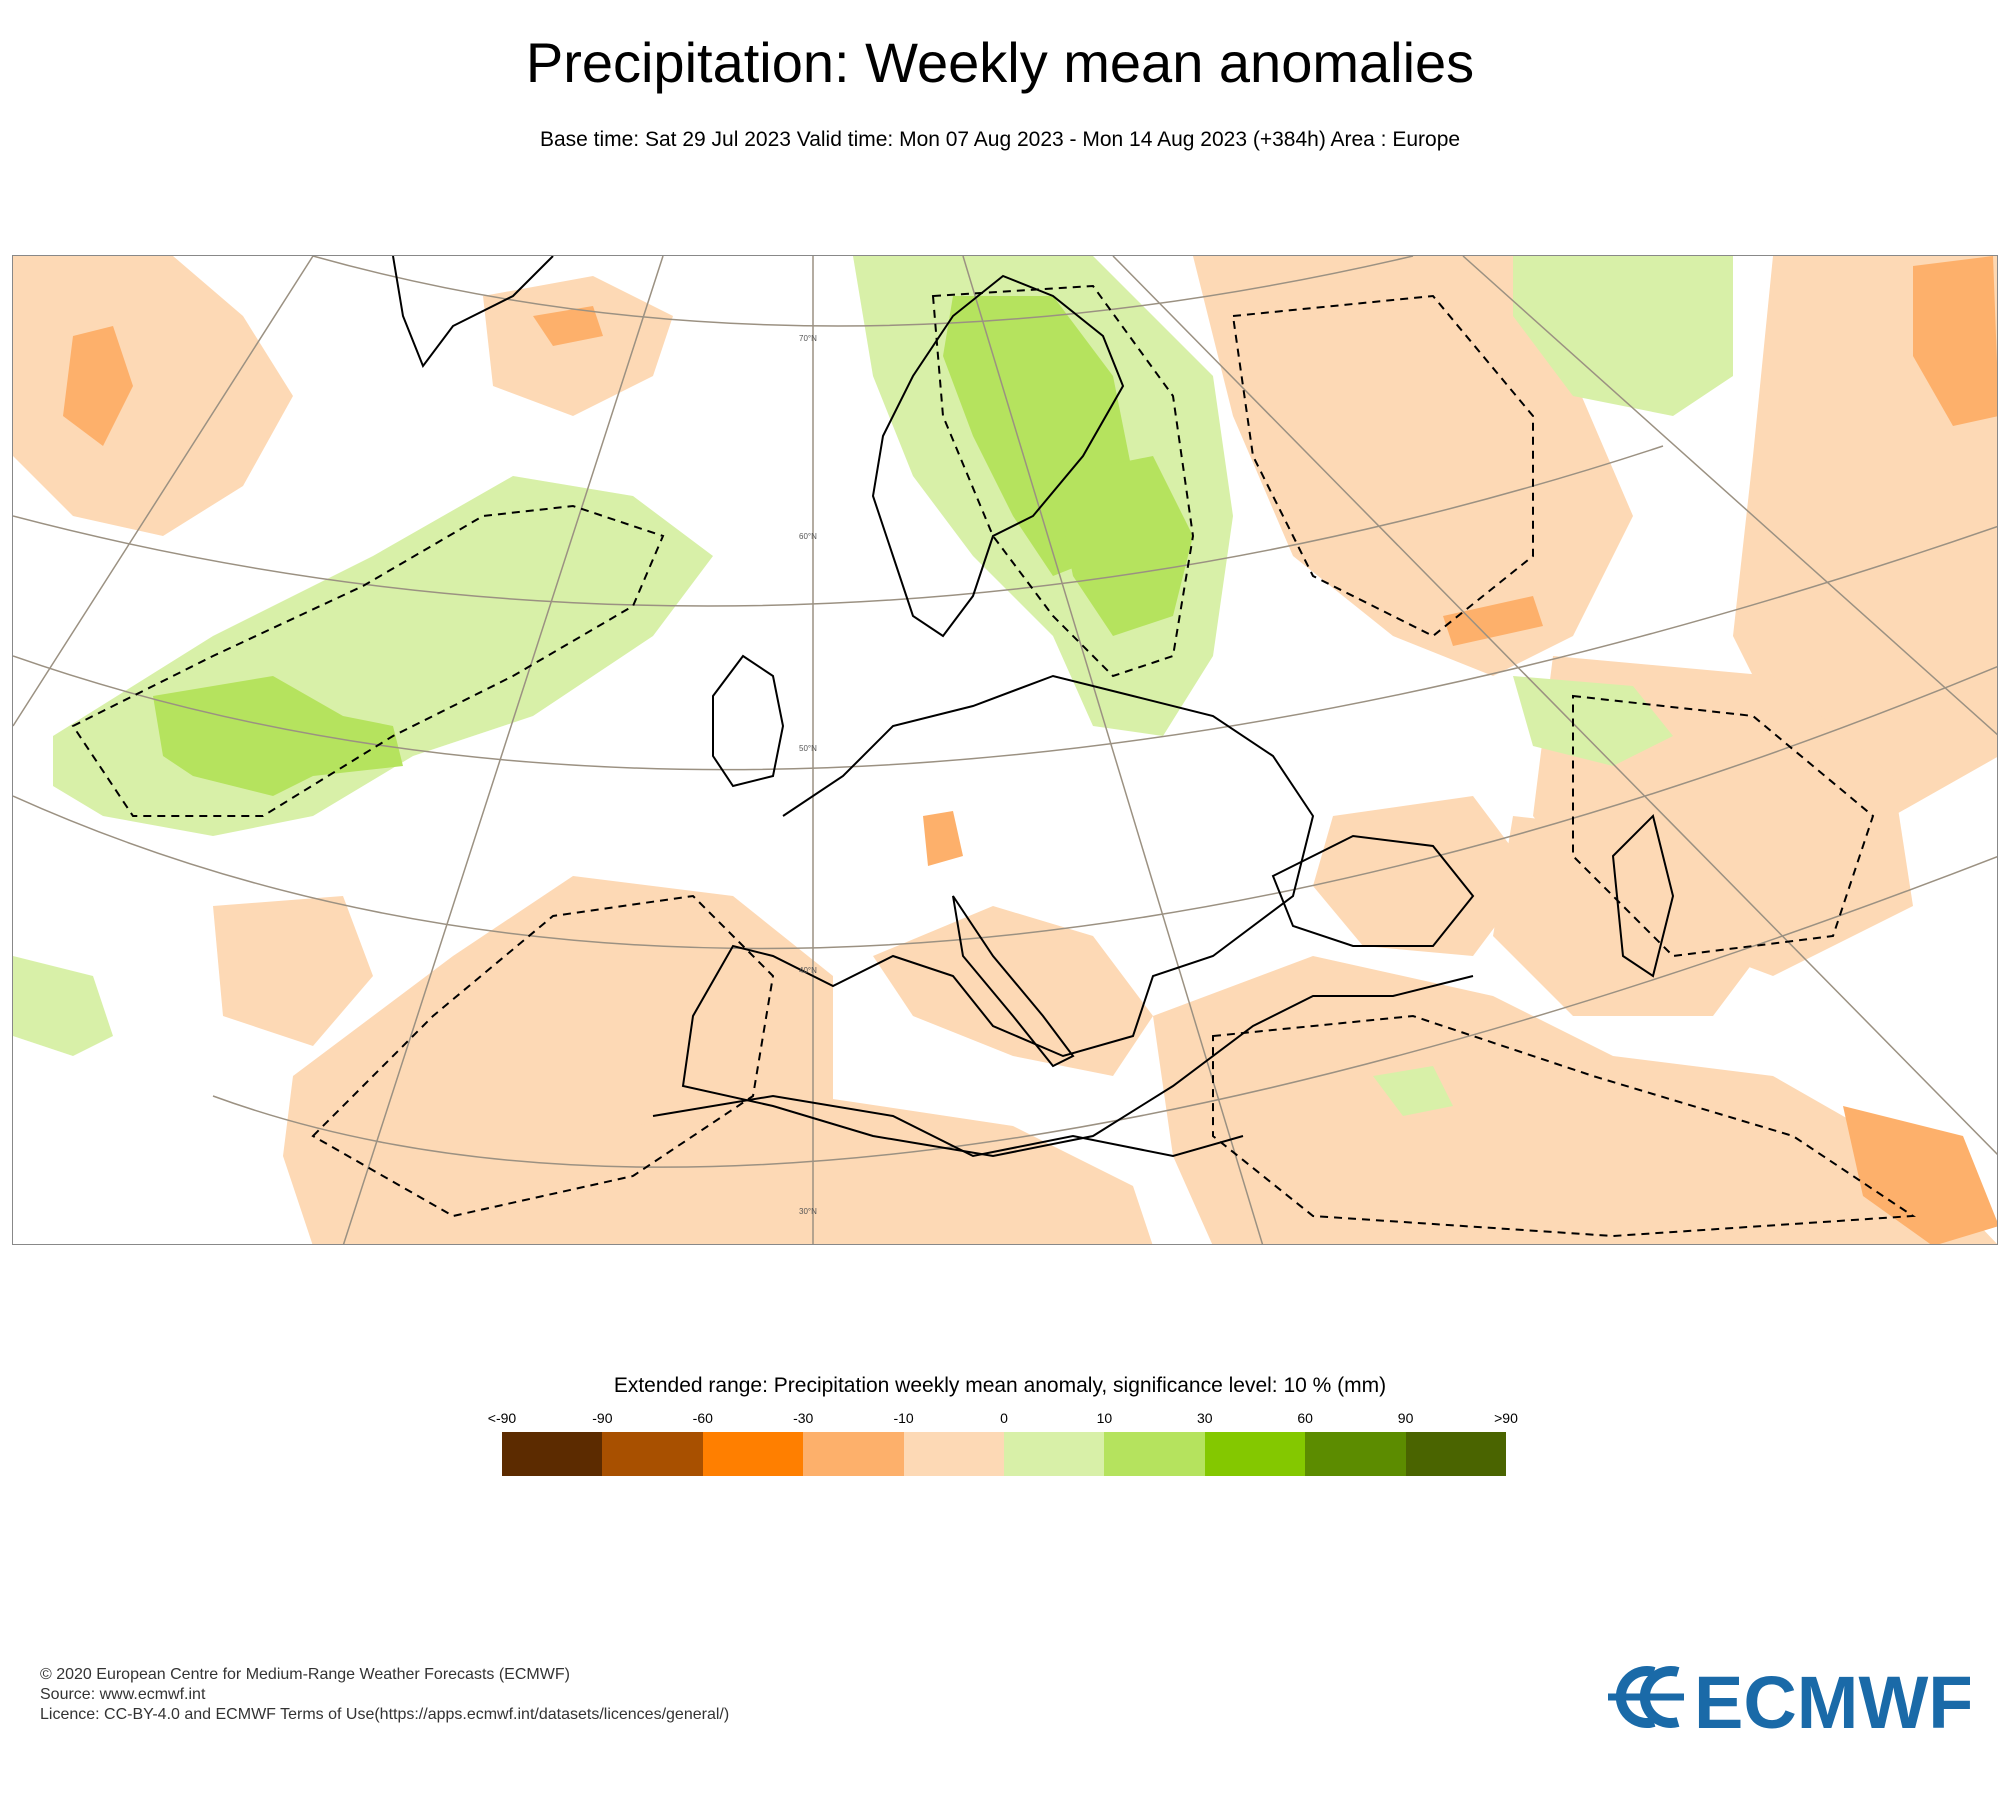  Describe the element at coordinates (1493, 621) in the screenshot. I see `strong-dry-volga` at that location.